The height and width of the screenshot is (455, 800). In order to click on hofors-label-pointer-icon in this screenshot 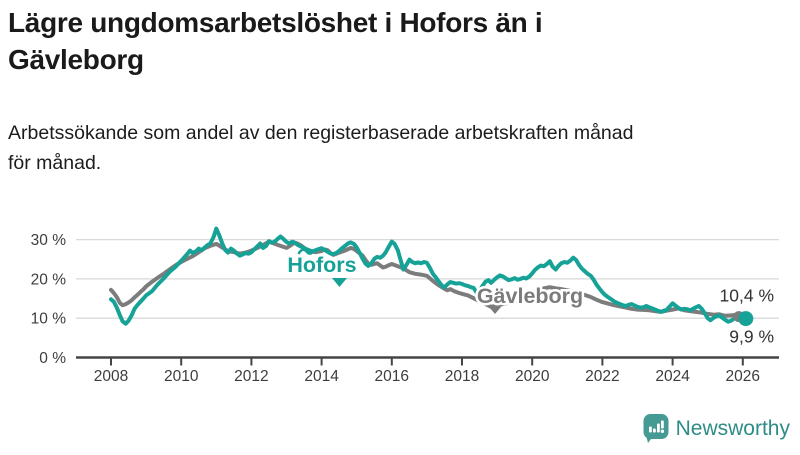, I will do `click(339, 282)`.